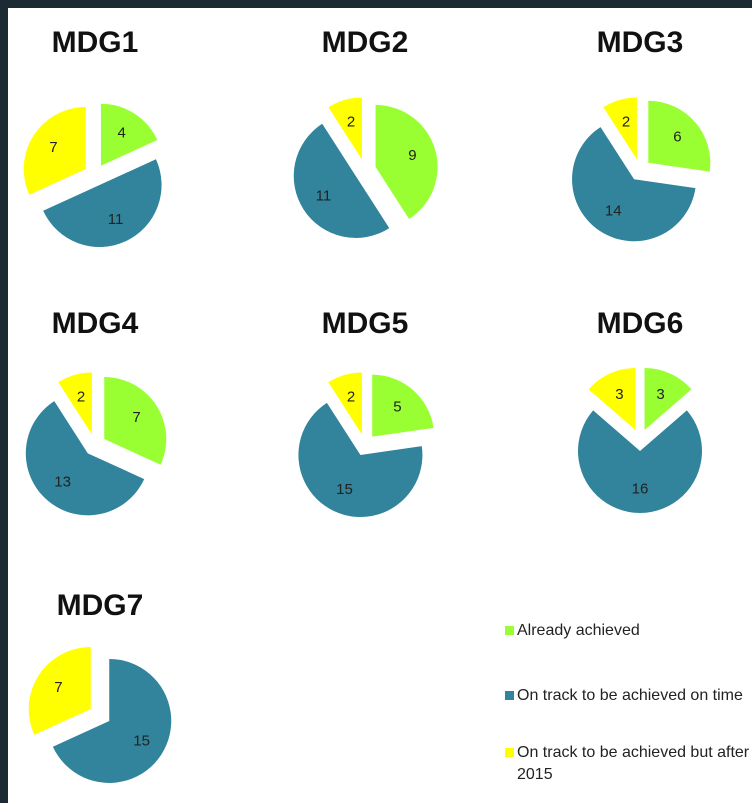 This screenshot has height=803, width=752. What do you see at coordinates (62, 481) in the screenshot?
I see `slice-label: 13` at bounding box center [62, 481].